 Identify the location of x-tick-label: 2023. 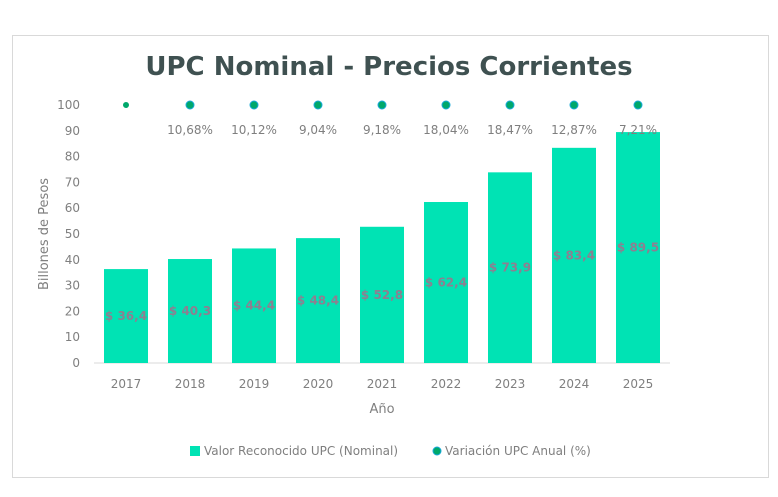
(510, 384).